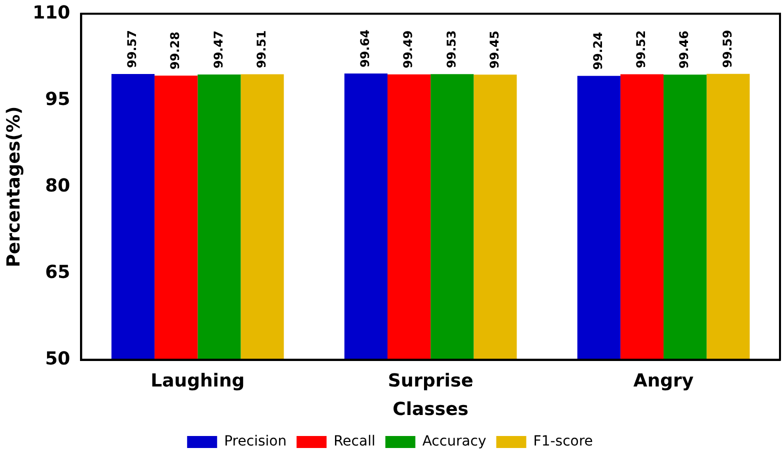 Image resolution: width=784 pixels, height=459 pixels. Describe the element at coordinates (132, 49) in the screenshot. I see `data-label: 99.57` at that location.